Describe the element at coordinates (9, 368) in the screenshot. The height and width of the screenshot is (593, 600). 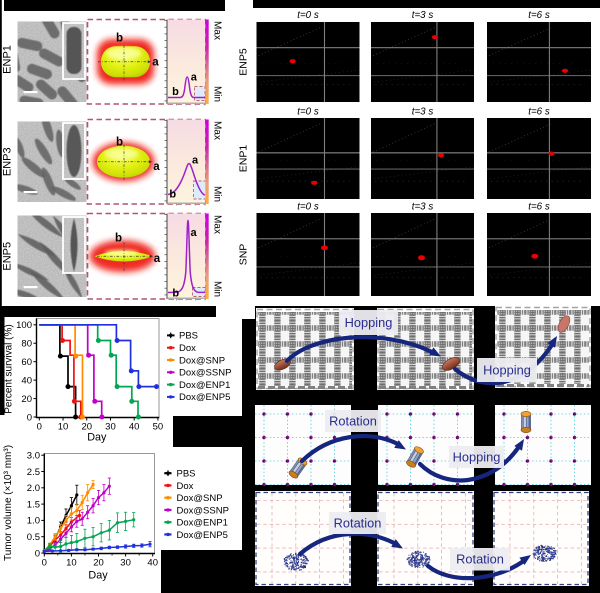
I see `svg-text: Percent survival (%)` at that location.